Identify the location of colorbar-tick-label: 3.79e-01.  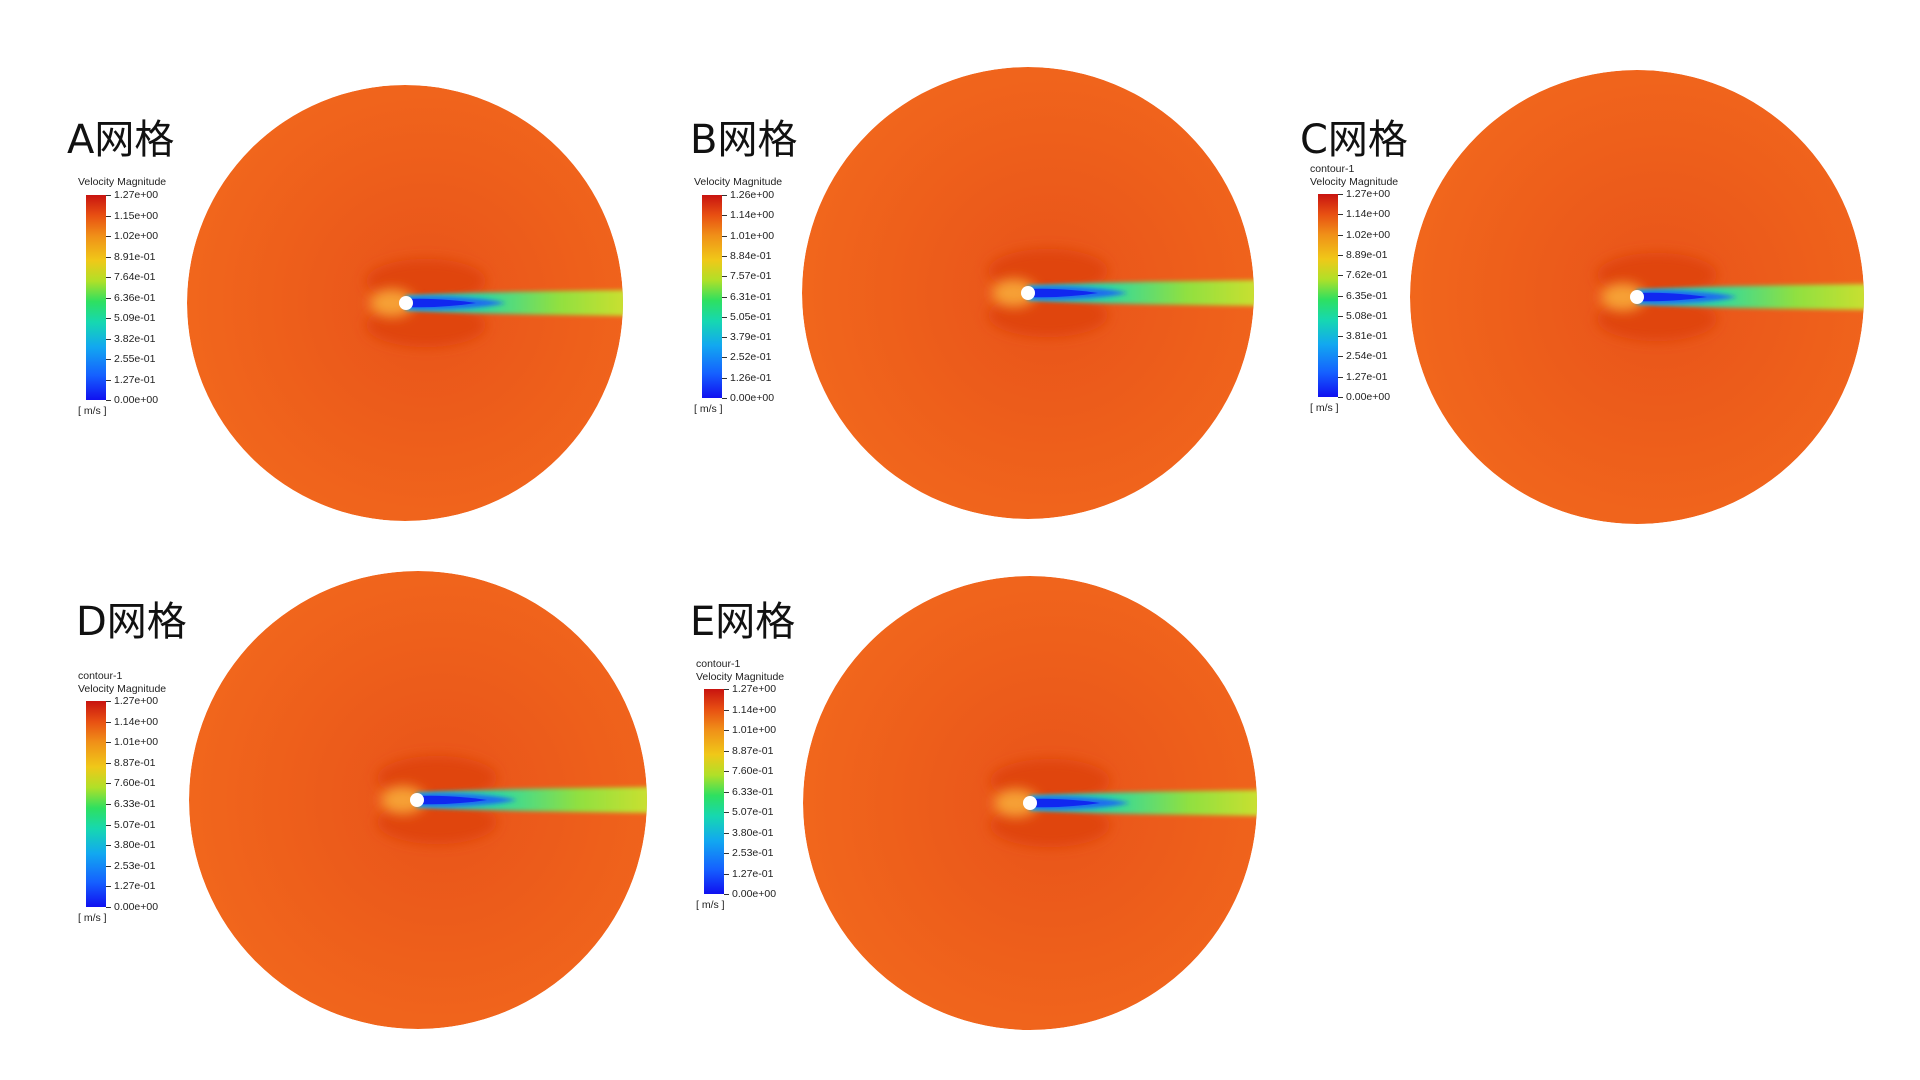
(751, 337).